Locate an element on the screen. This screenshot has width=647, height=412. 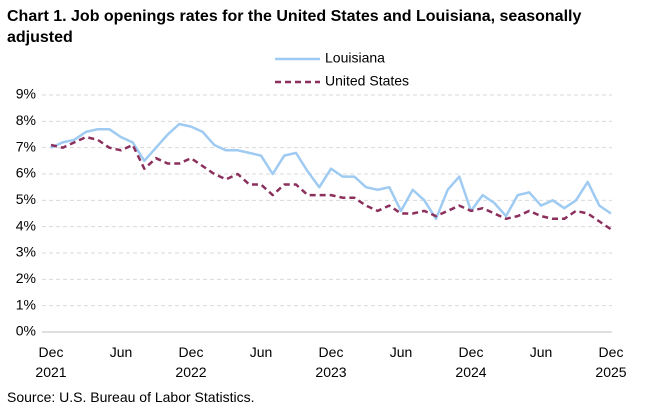
y-tick-label: 8% is located at coordinates (26, 120).